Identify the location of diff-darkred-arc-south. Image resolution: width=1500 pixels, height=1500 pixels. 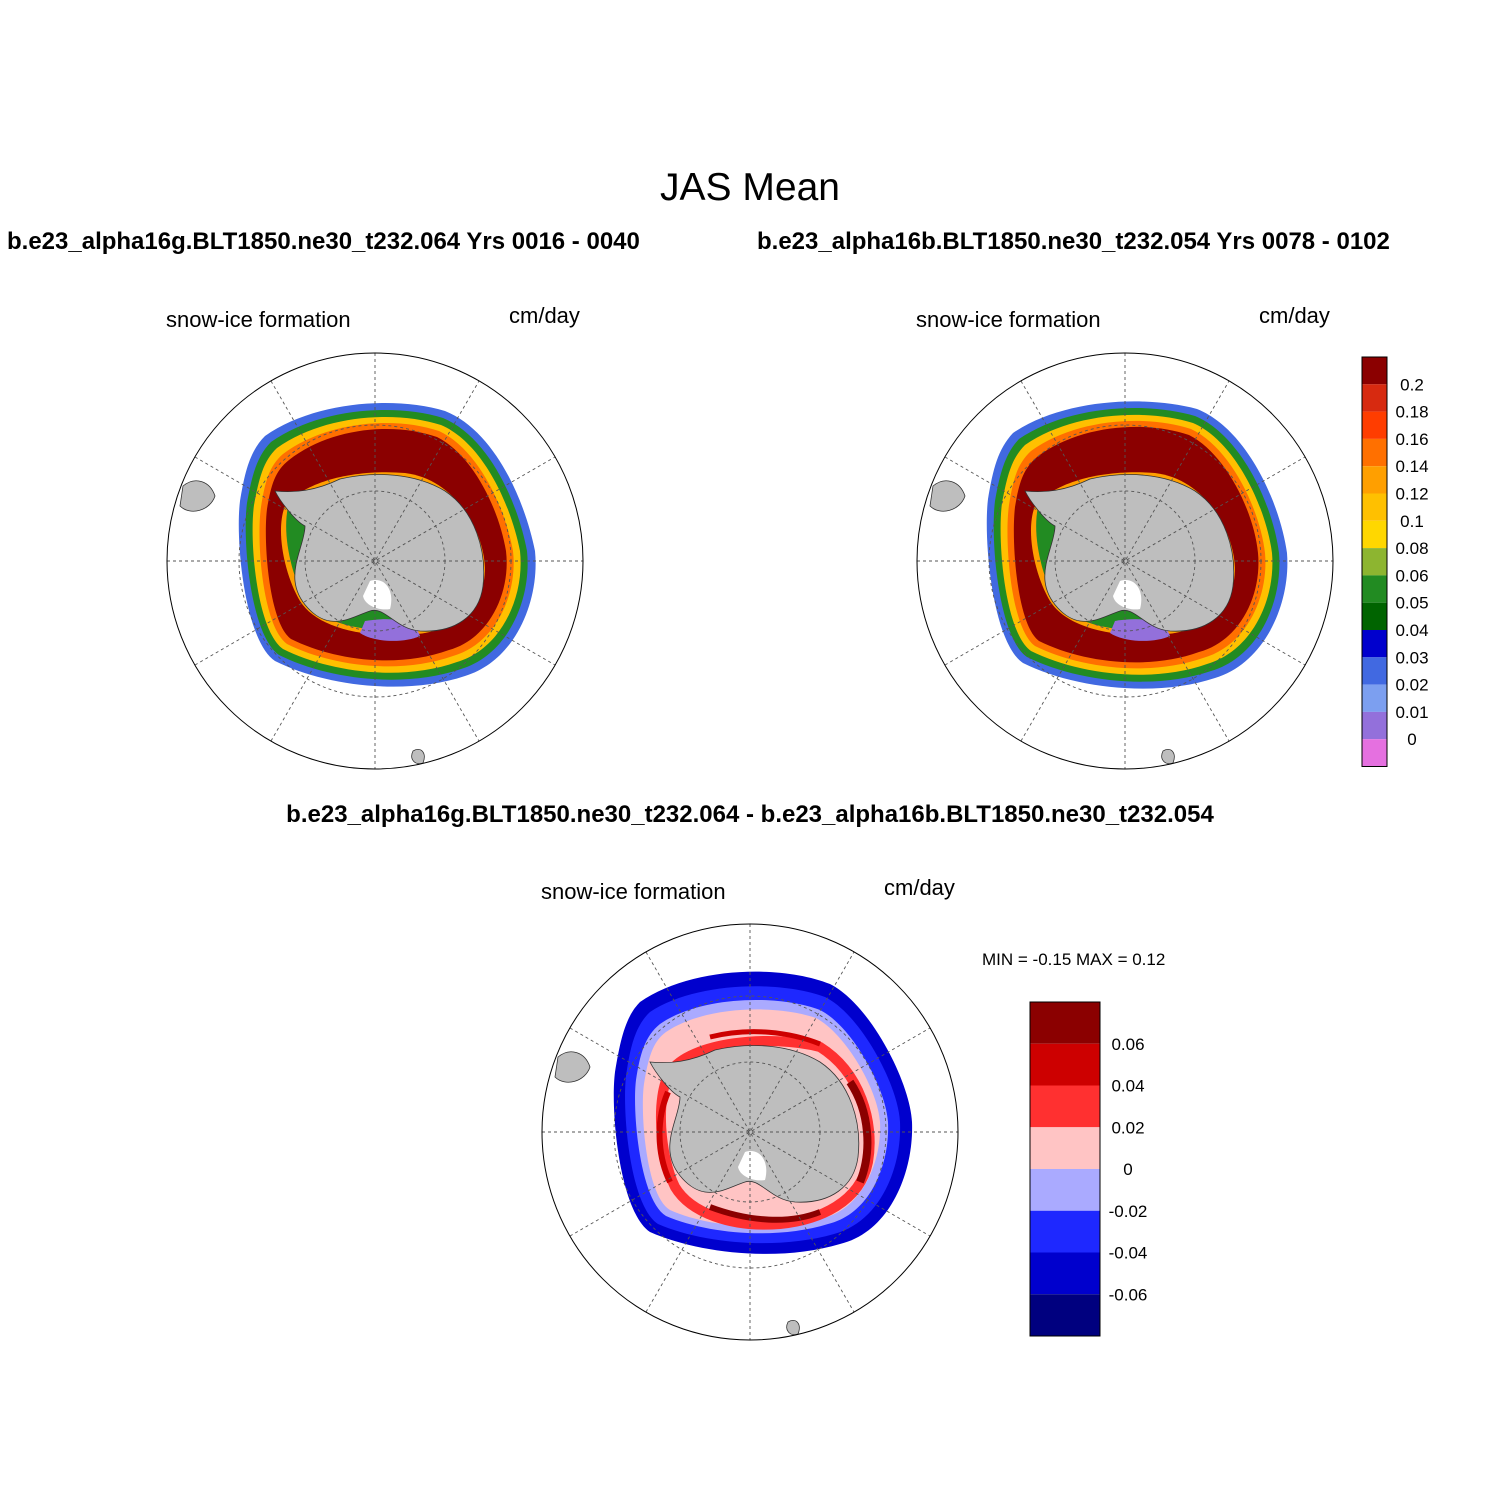
(765, 1213).